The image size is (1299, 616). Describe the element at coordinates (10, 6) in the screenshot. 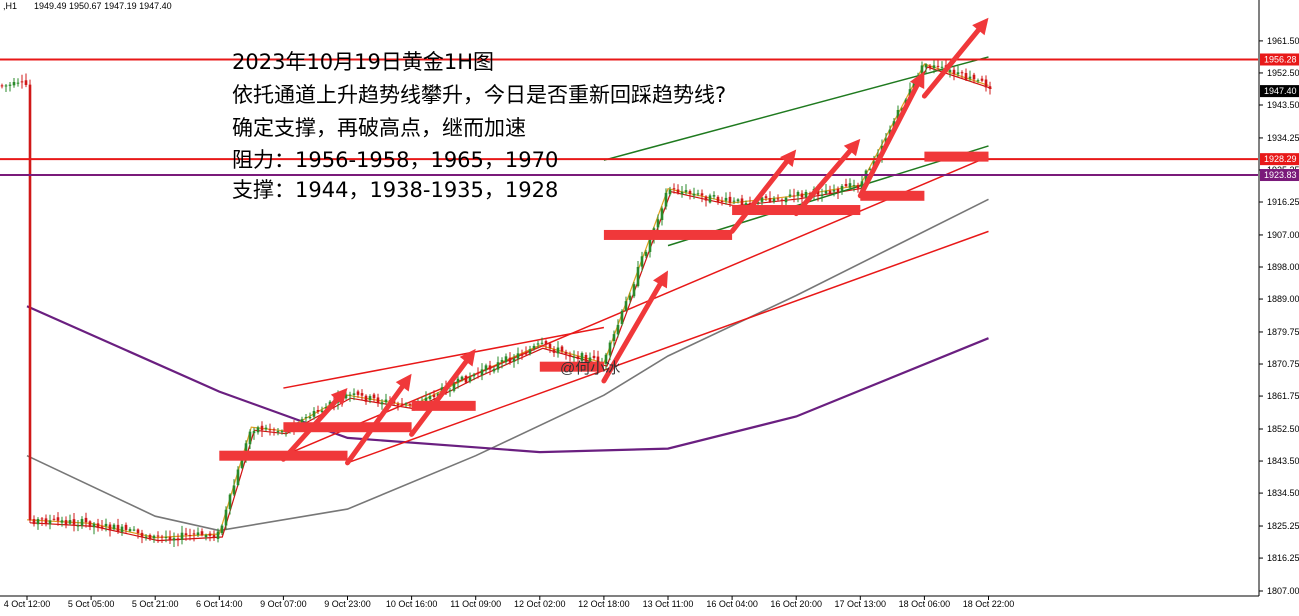

I see `symbol-label: ,H1` at that location.